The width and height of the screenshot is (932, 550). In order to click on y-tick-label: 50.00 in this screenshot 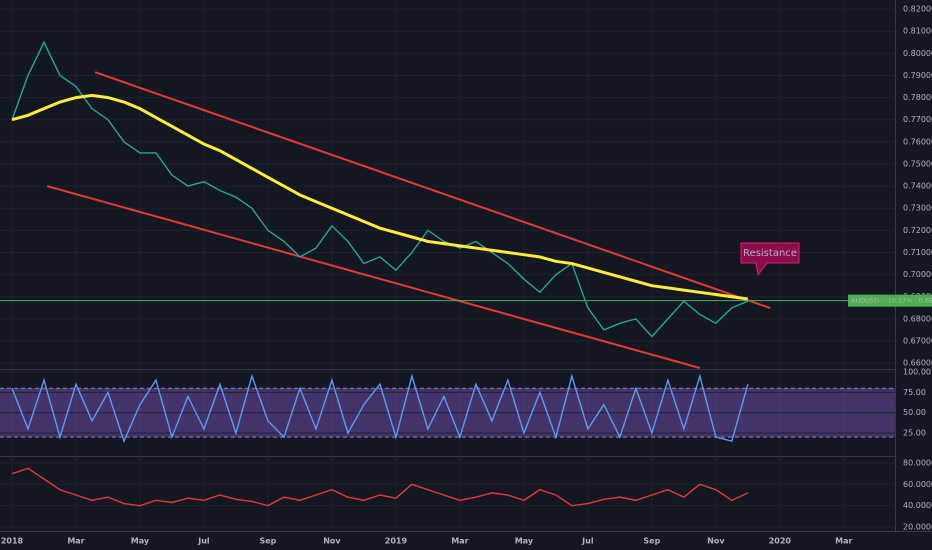, I will do `click(914, 412)`.